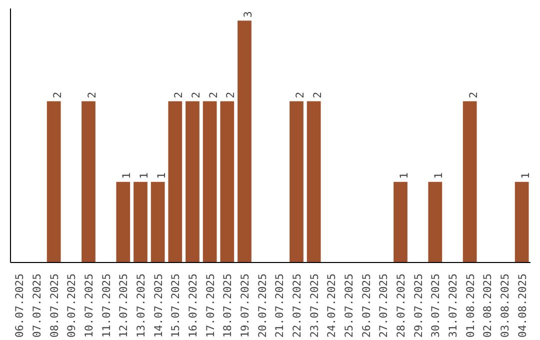 This screenshot has height=340, width=540. I want to click on x-tick-label: 08.07.2025, so click(54, 306).